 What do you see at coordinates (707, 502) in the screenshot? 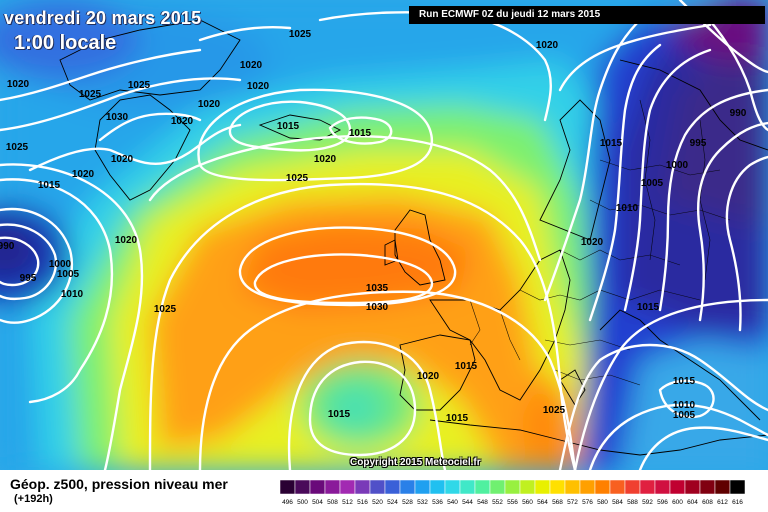
I see `legend-value: 608` at bounding box center [707, 502].